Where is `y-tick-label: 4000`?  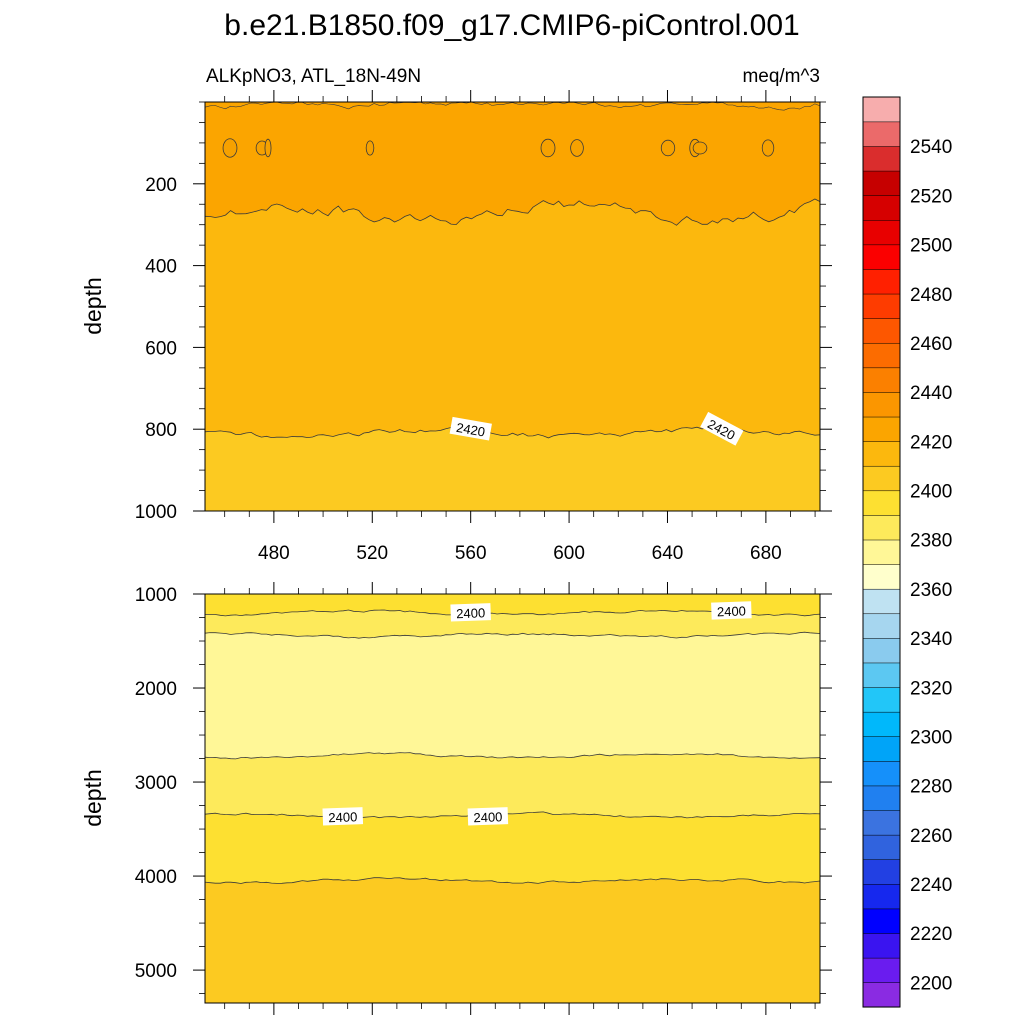
y-tick-label: 4000 is located at coordinates (156, 877).